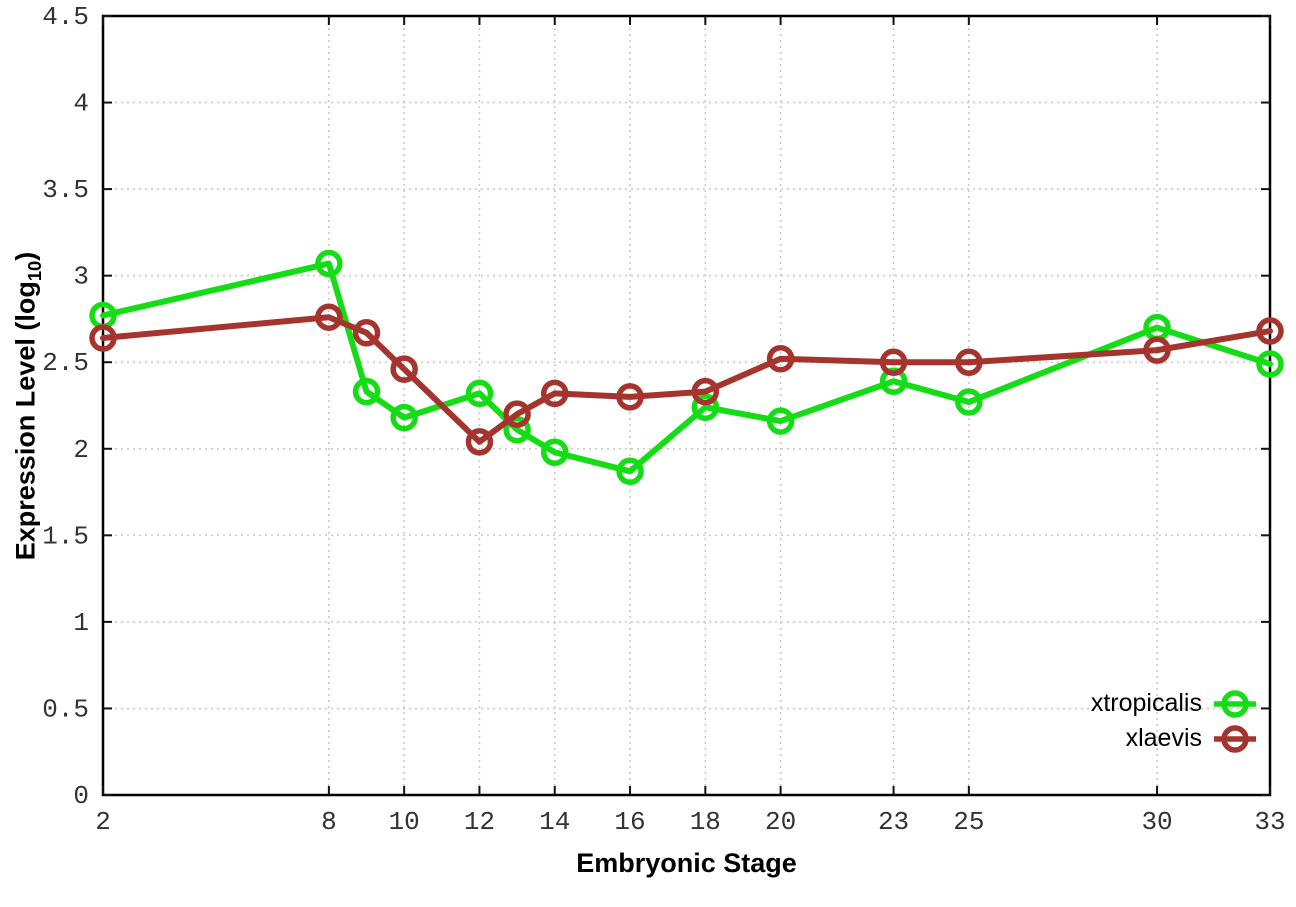 Image resolution: width=1296 pixels, height=907 pixels. I want to click on x-tick-label: 33, so click(1269, 822).